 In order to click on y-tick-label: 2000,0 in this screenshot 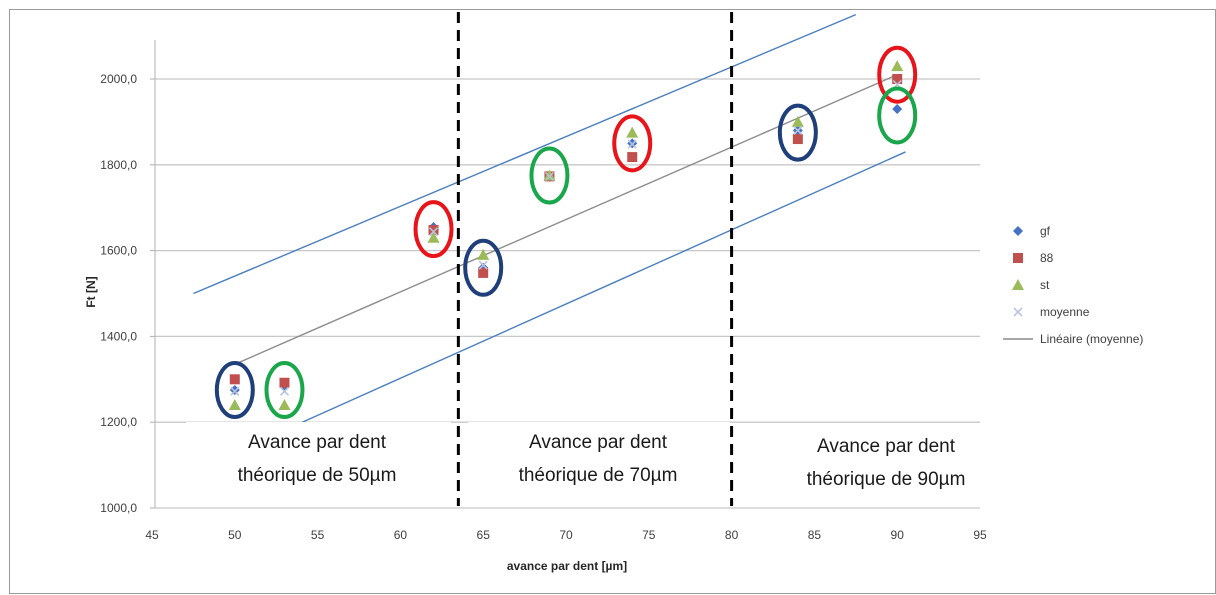, I will do `click(118, 79)`.